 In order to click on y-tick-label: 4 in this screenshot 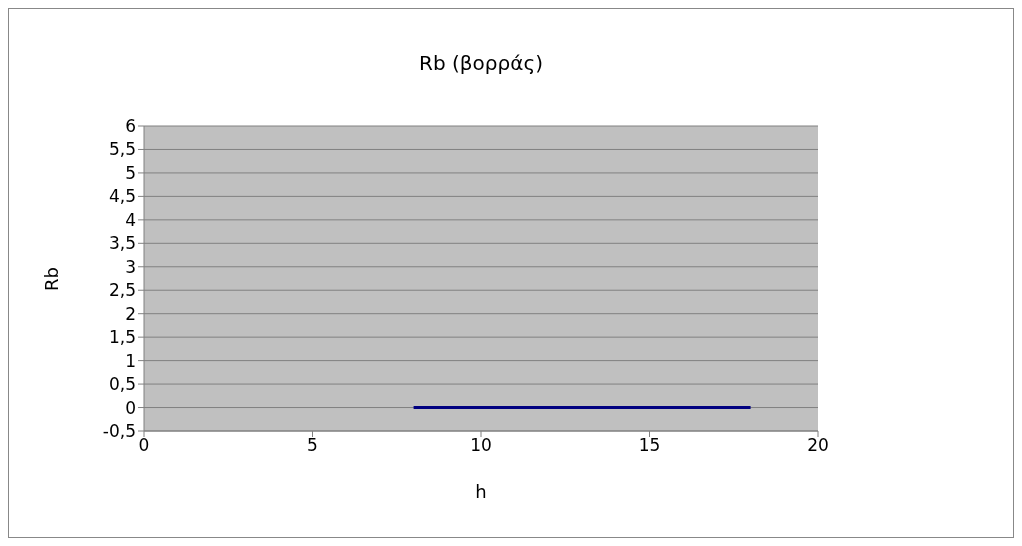, I will do `click(130, 219)`.